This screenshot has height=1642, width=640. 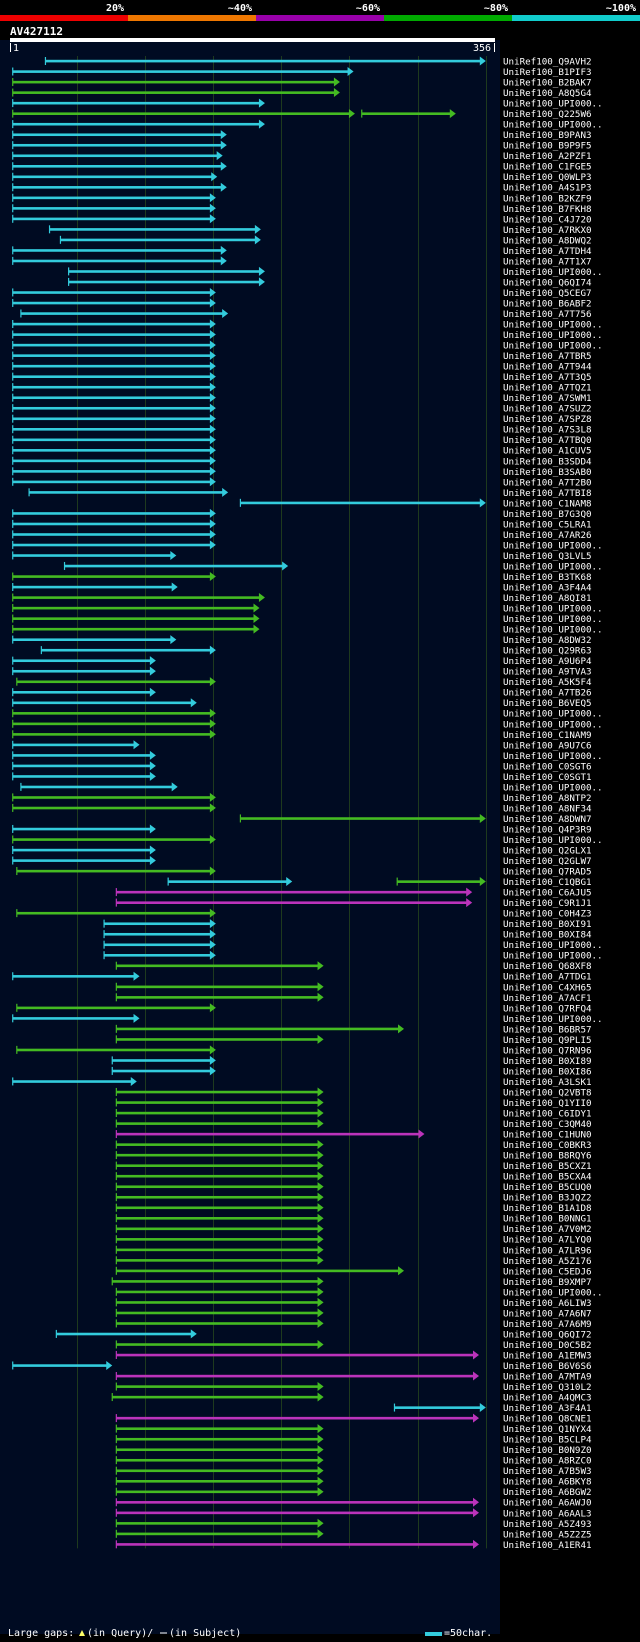 I want to click on hit-row: UniRef100_B6V6S6, so click(x=302, y=1366).